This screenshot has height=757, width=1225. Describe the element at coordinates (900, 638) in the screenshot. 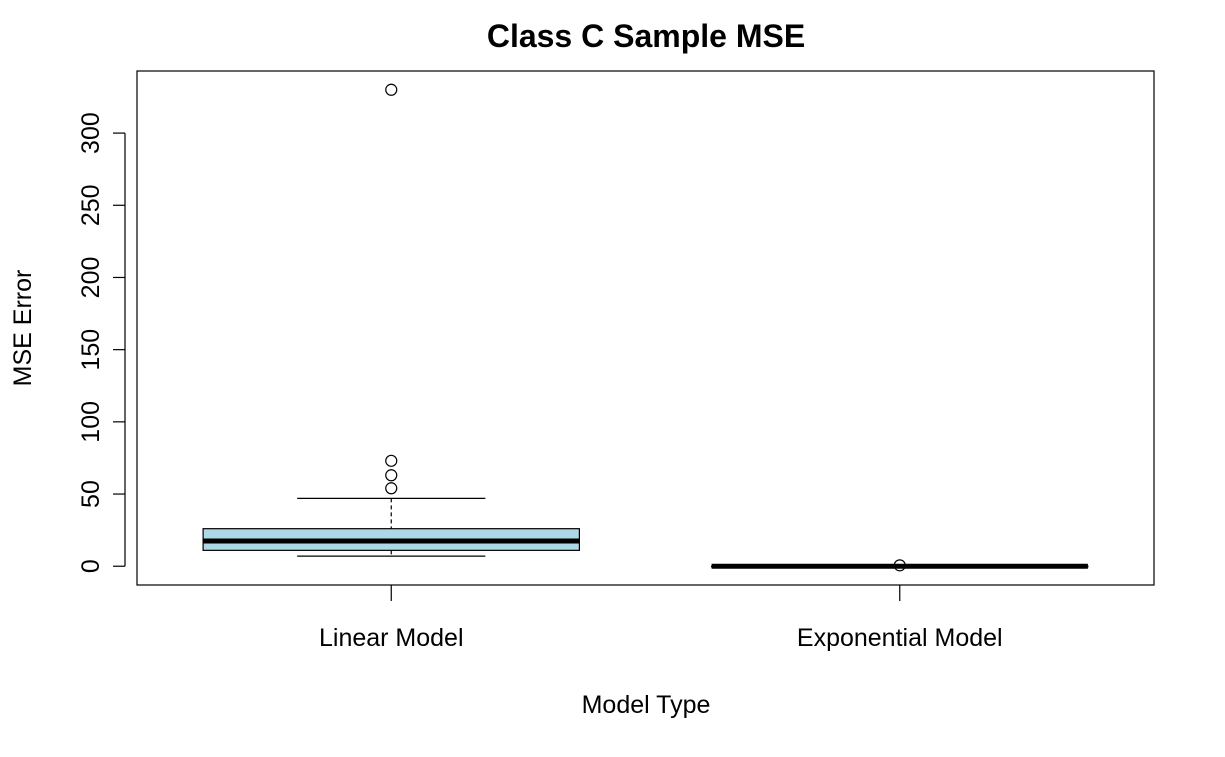

I see `x-tick-label: Exponential Model` at that location.